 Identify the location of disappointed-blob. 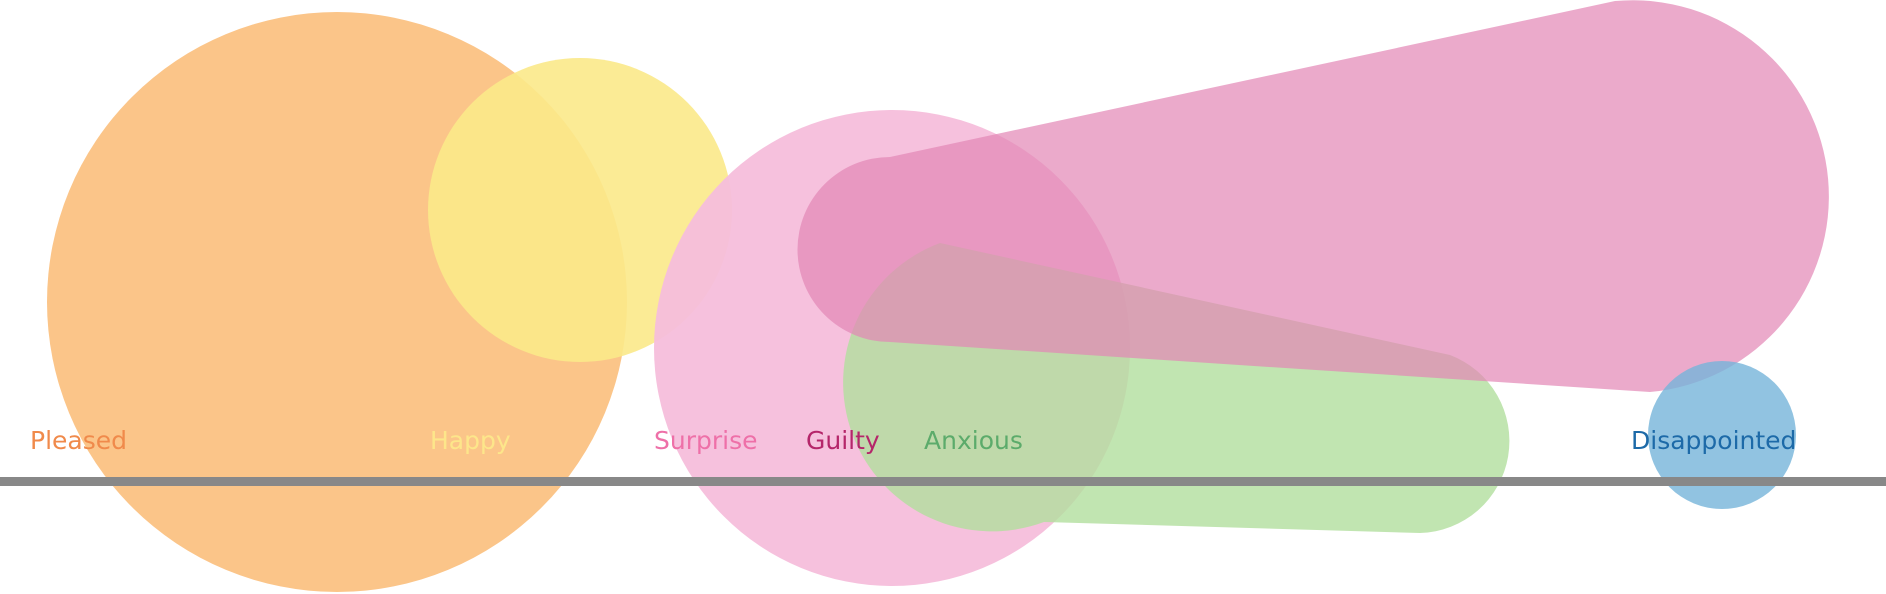
(1722, 435).